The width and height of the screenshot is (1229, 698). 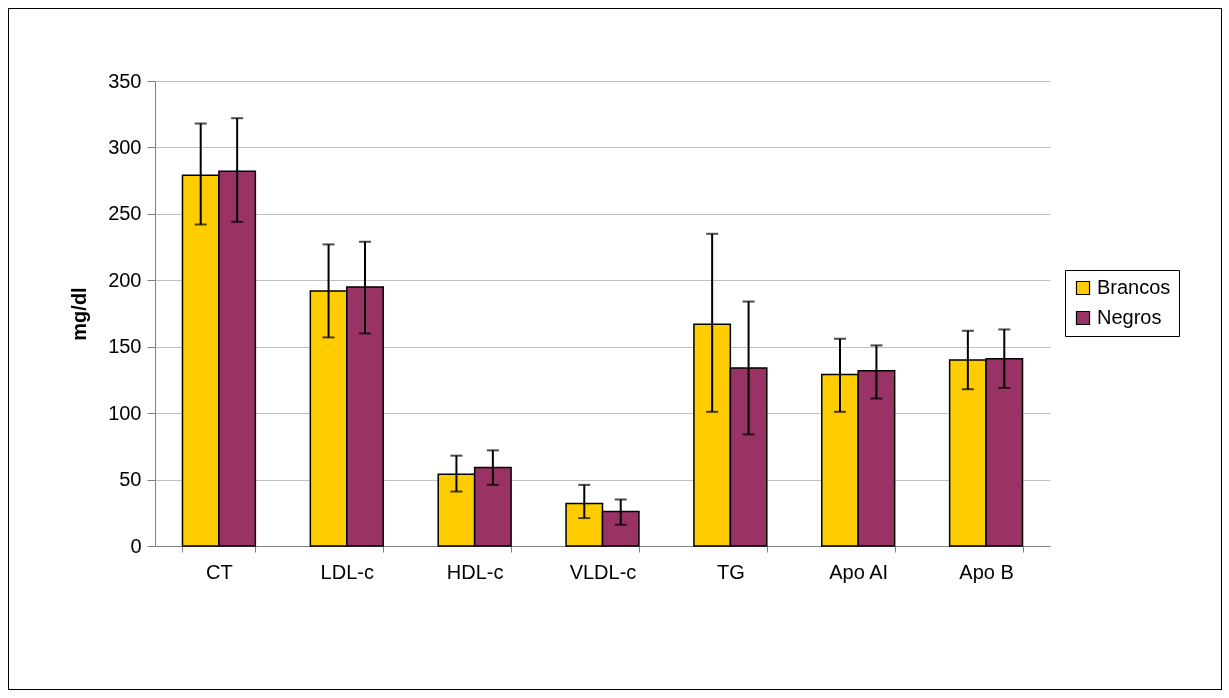 I want to click on y-tick-label: 200, so click(x=125, y=279).